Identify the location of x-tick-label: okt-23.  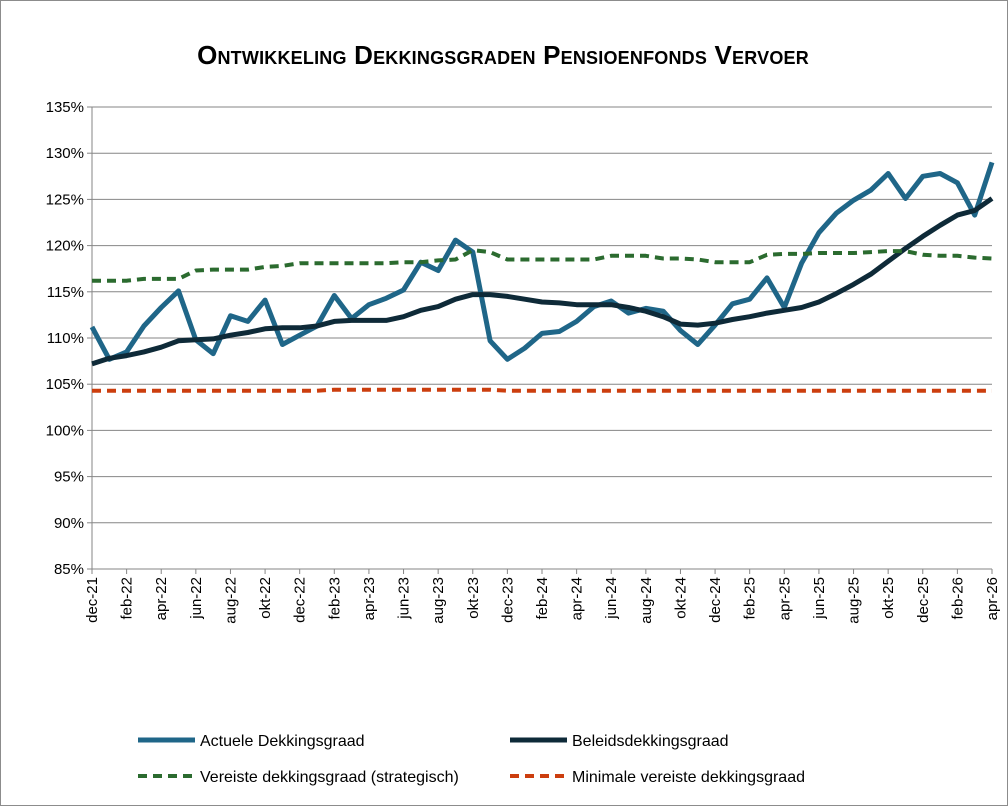
(473, 598).